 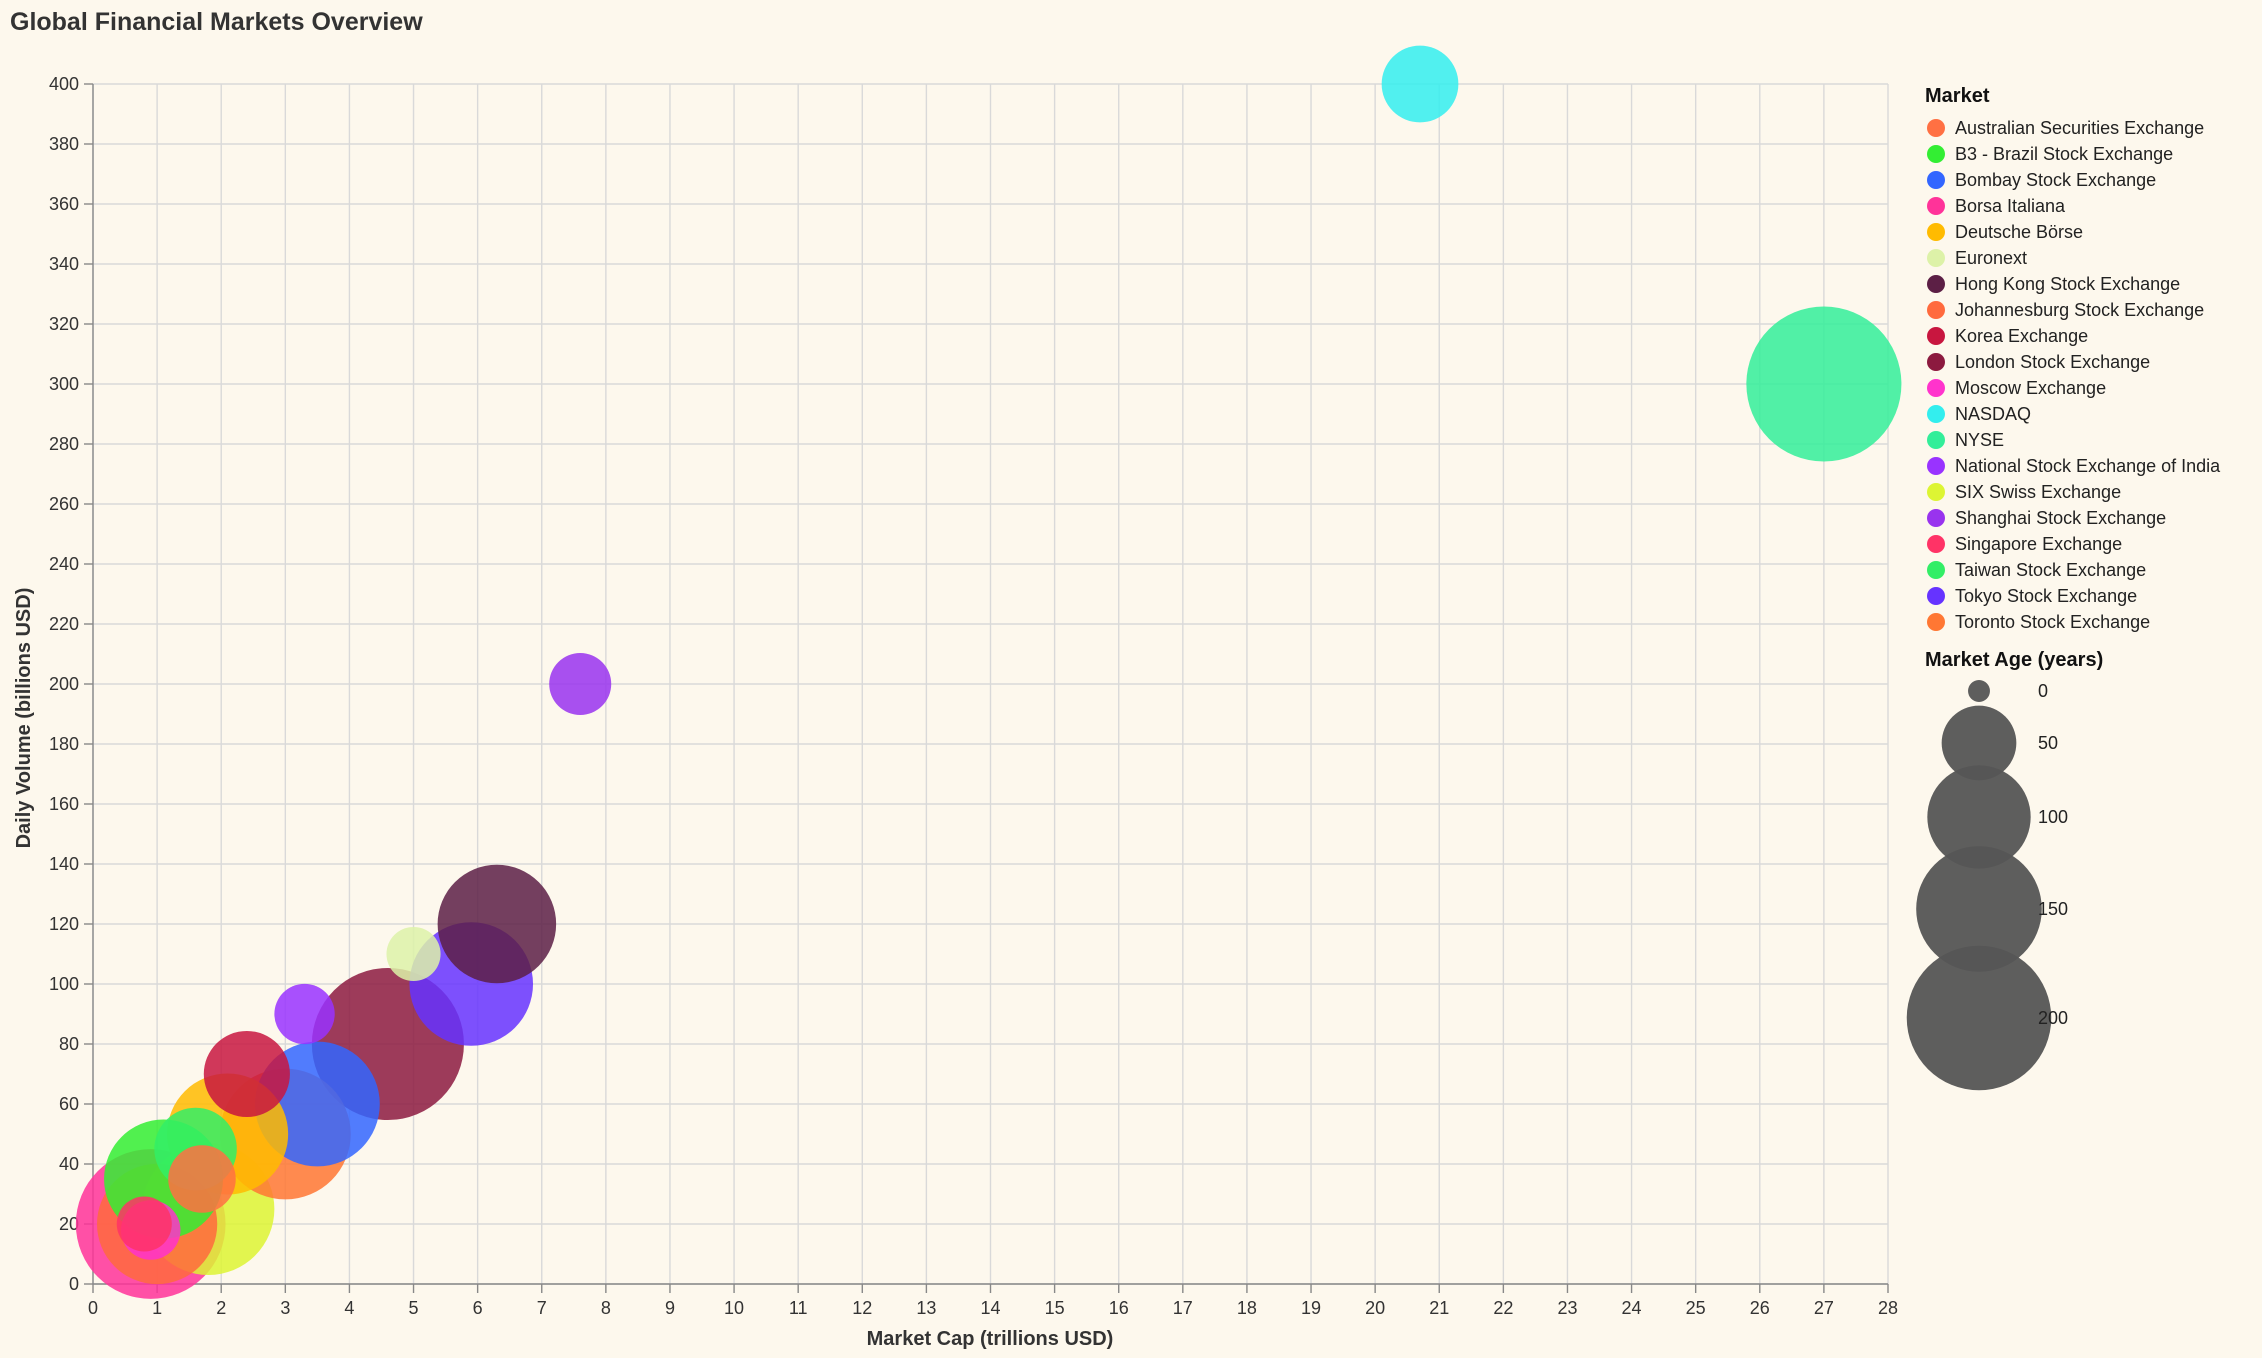 What do you see at coordinates (64, 864) in the screenshot?
I see `y-tick-label: 140` at bounding box center [64, 864].